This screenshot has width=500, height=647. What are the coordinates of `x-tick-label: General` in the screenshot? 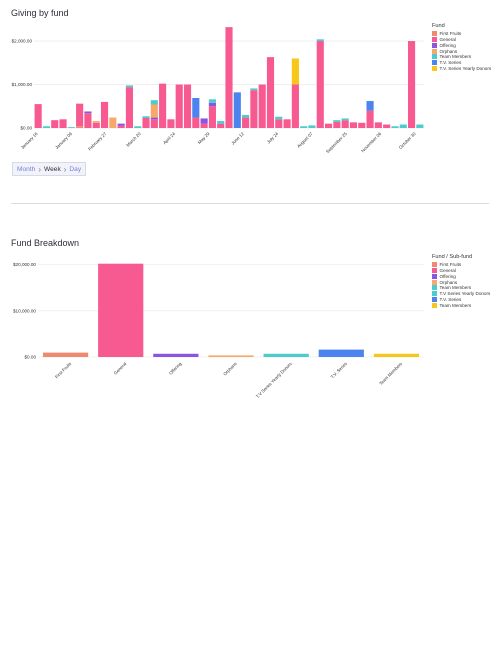 It's located at (120, 368).